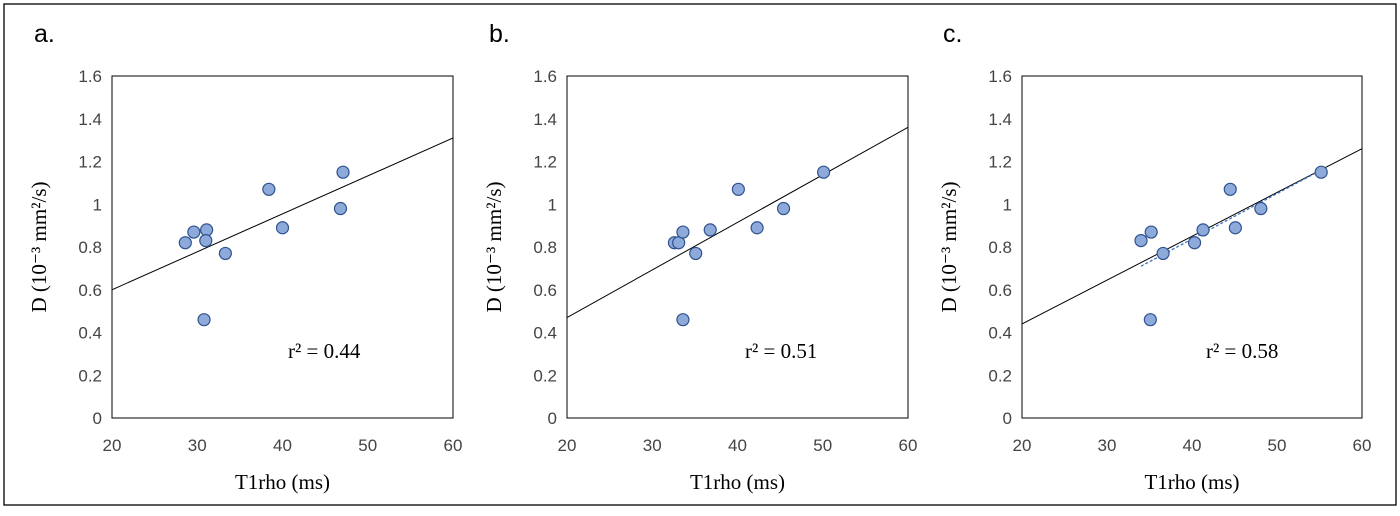 This screenshot has height=516, width=1400. Describe the element at coordinates (324, 351) in the screenshot. I see `r-squared-annotation: r² = 0.44` at that location.